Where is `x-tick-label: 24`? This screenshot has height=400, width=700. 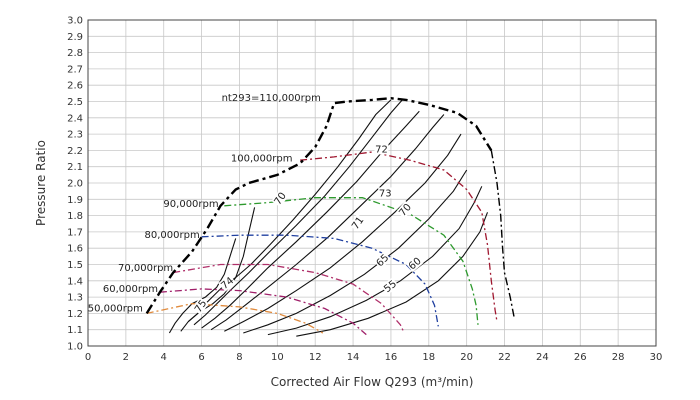
x-tick-label: 24 is located at coordinates (542, 357).